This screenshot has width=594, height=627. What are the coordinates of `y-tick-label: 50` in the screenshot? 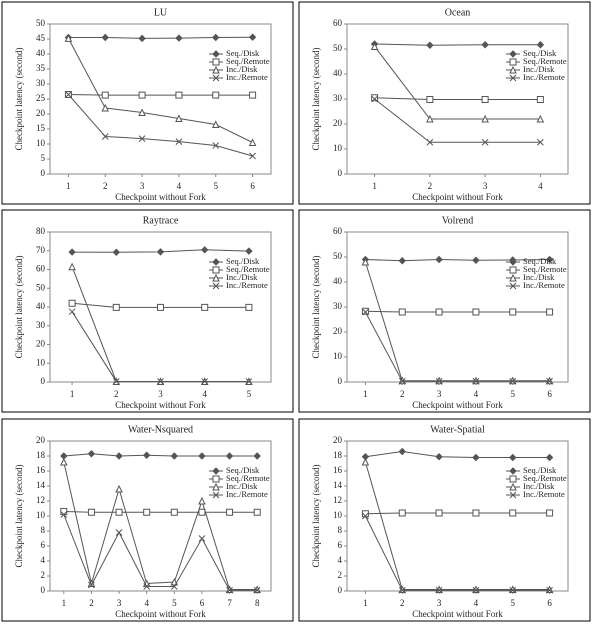 It's located at (338, 48).